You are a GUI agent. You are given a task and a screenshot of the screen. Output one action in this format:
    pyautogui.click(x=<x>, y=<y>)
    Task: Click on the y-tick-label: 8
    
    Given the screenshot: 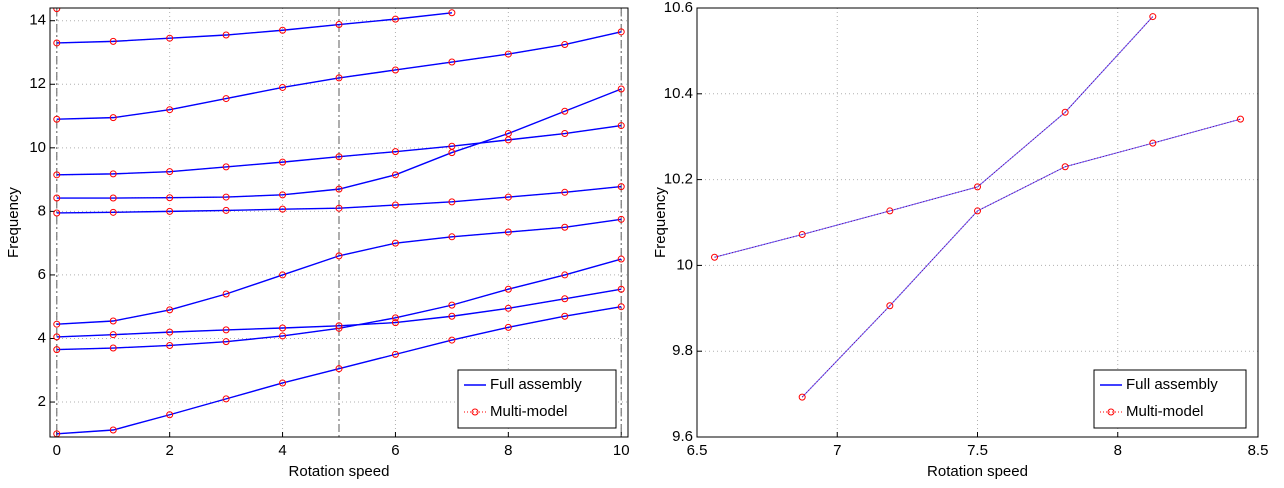 What is the action you would take?
    pyautogui.click(x=42, y=210)
    